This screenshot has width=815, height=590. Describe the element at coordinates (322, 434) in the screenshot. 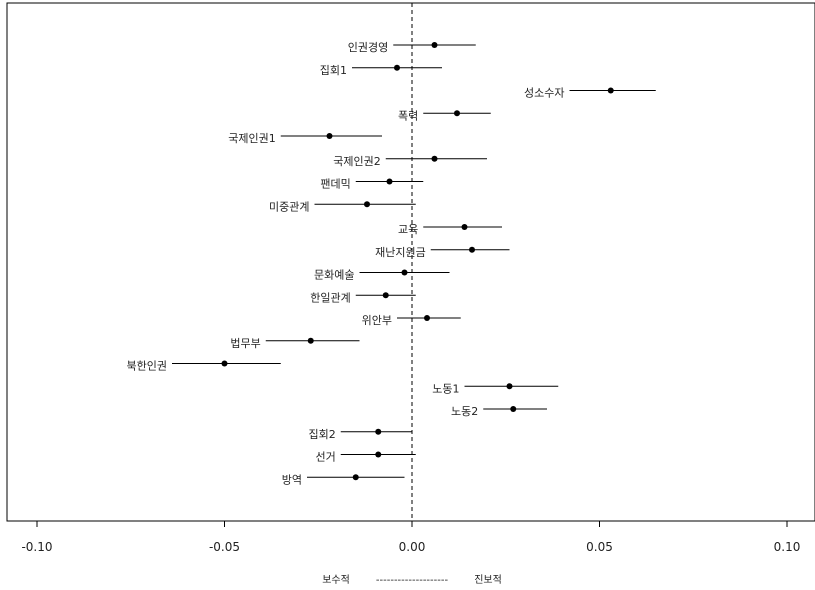

I see `row-18-label: 집회2` at that location.